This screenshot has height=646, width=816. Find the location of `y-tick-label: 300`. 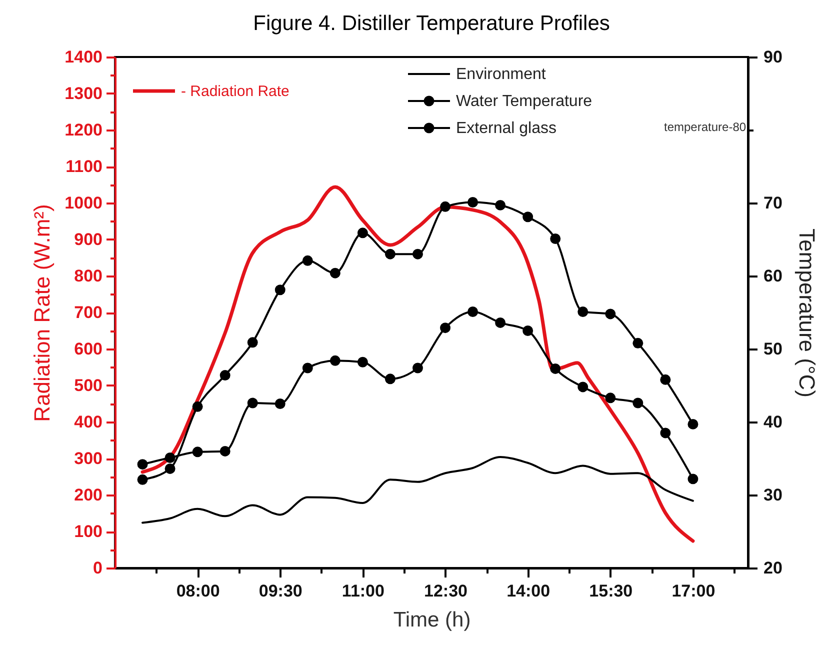

y-tick-label: 300 is located at coordinates (88, 458).